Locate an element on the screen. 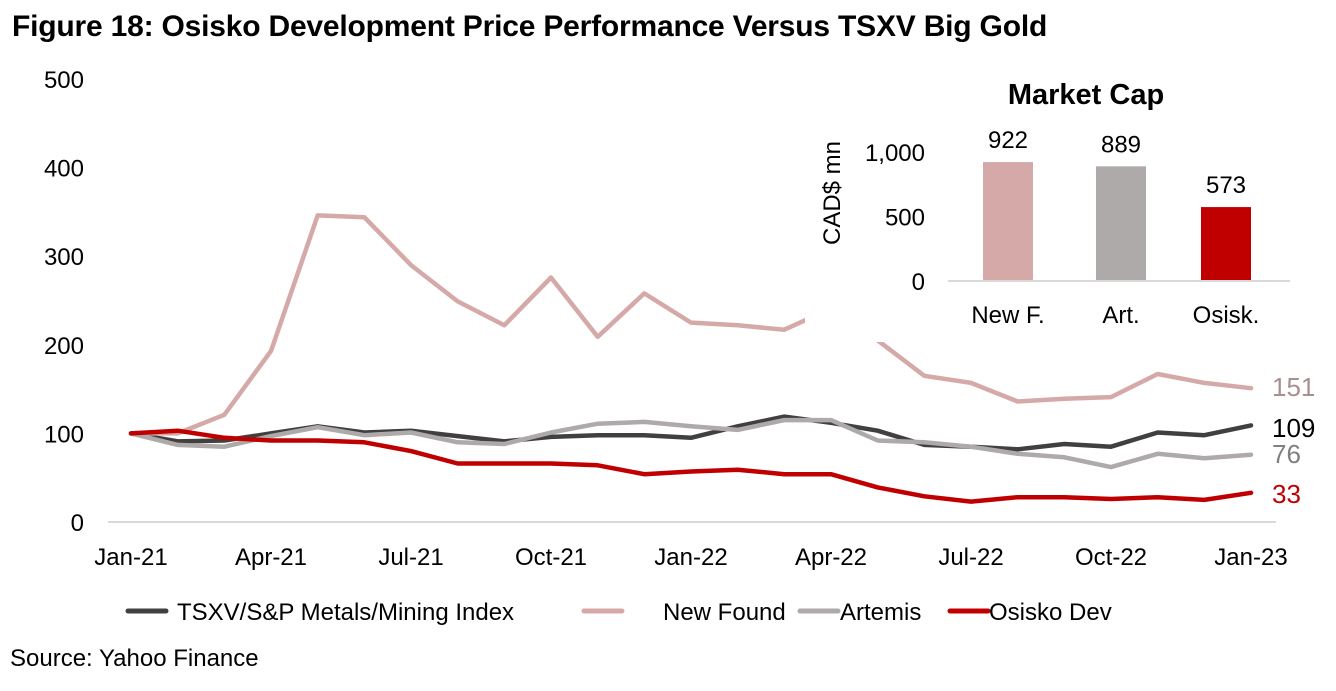 The width and height of the screenshot is (1336, 691). y-tick-label: 400 is located at coordinates (64, 169).